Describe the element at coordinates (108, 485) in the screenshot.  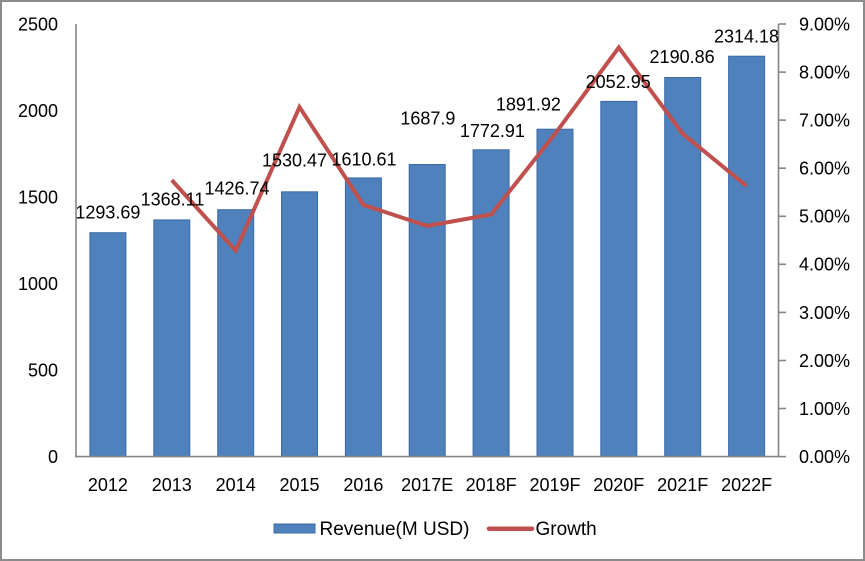
I see `svg-text: 2012` at that location.